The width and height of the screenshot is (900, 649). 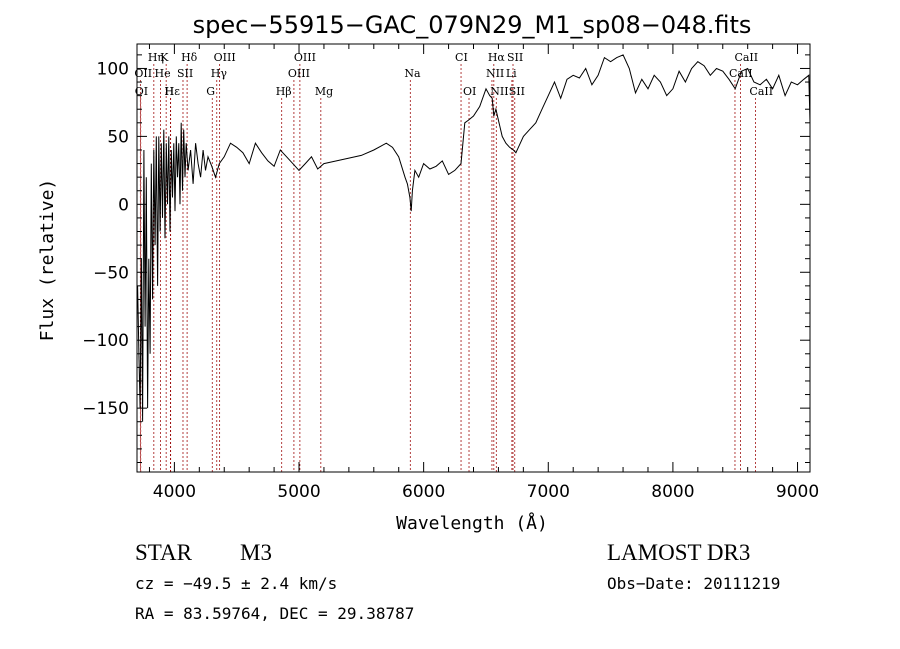 I want to click on survey-name: LAMOST DR3, so click(x=679, y=552).